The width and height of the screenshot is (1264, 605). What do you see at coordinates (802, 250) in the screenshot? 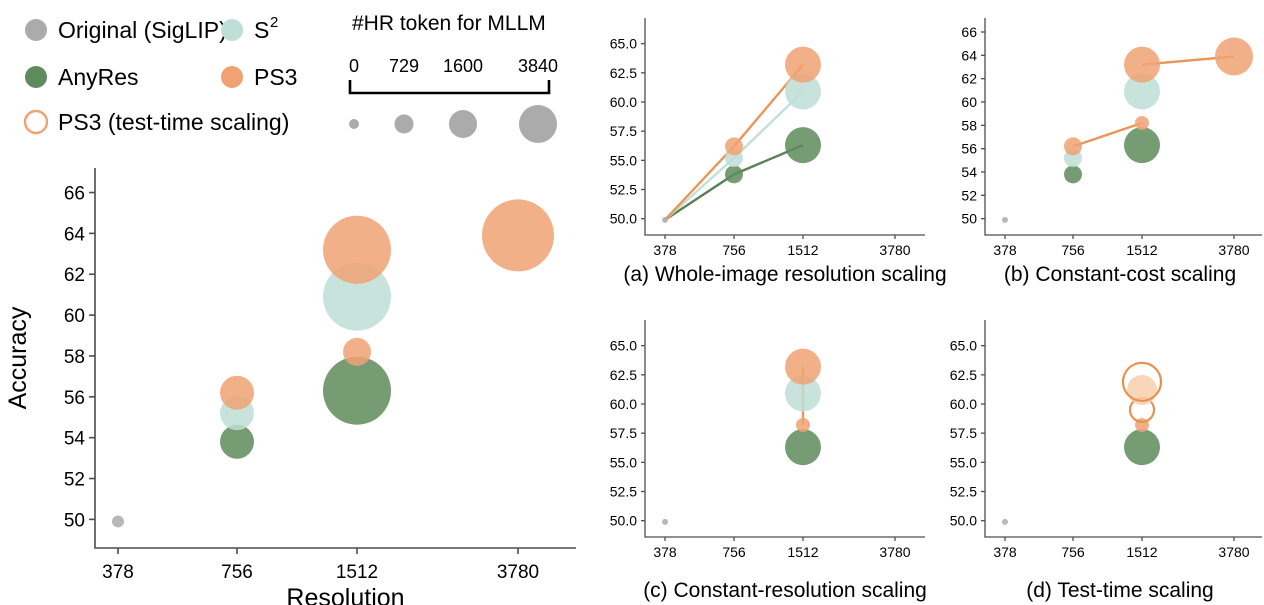
I see `x-tick-label-a-2: 1512` at bounding box center [802, 250].